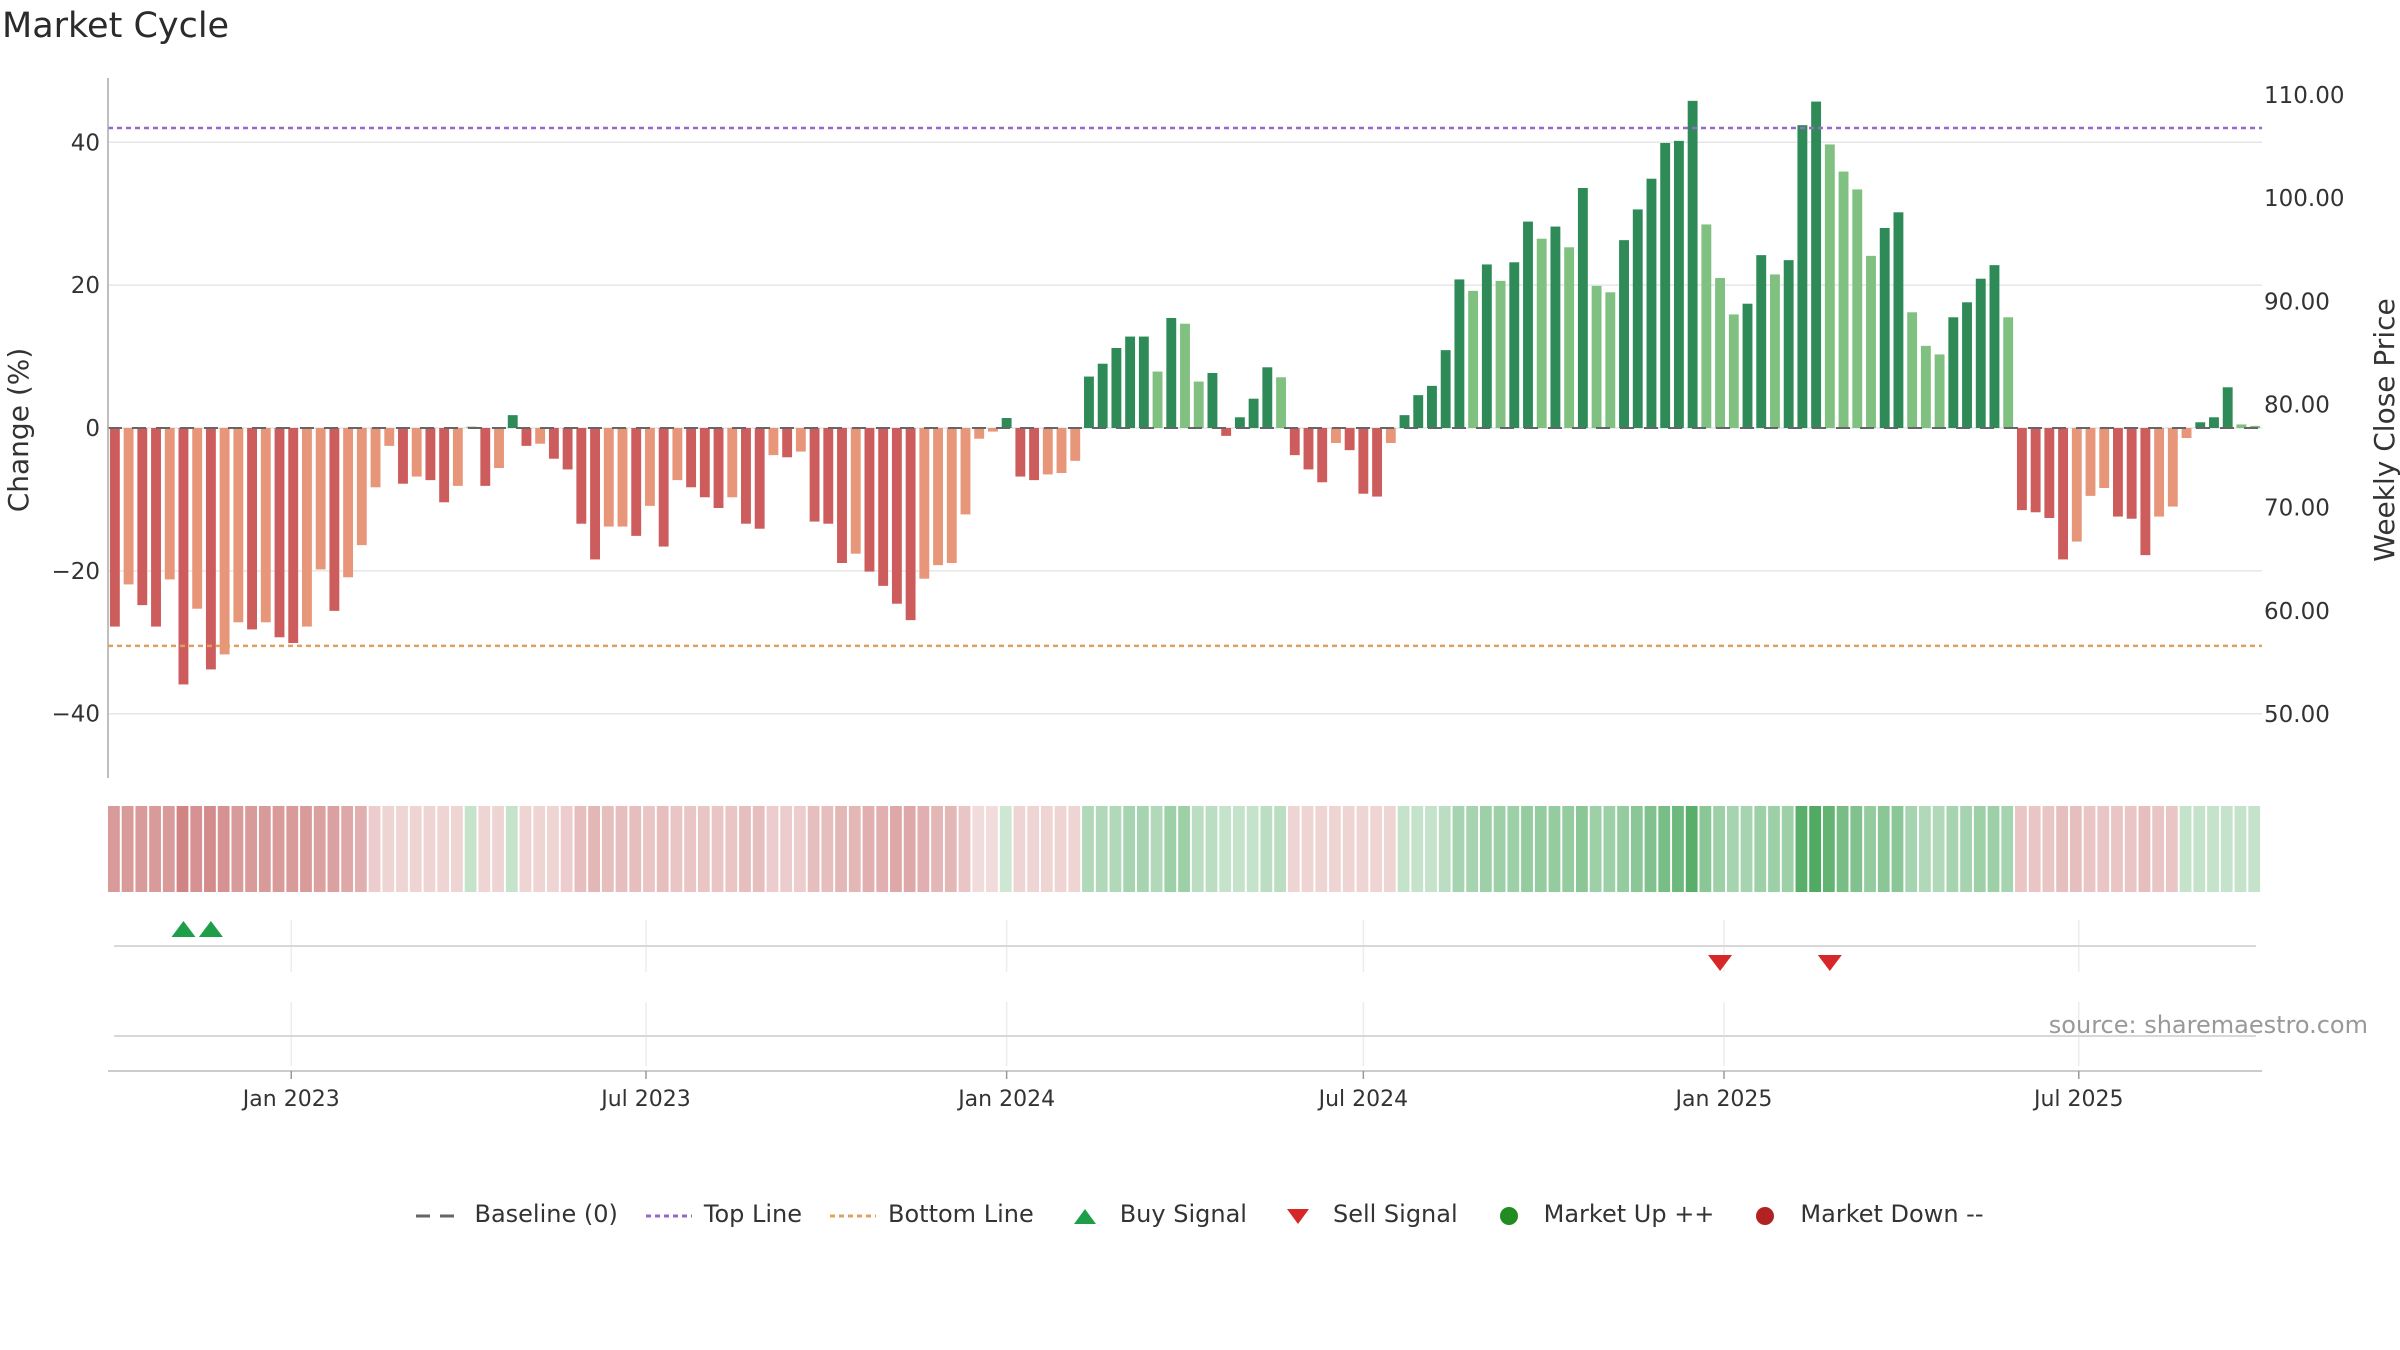 Image resolution: width=2400 pixels, height=1350 pixels. Describe the element at coordinates (92, 429) in the screenshot. I see `y-tick-label: 0` at that location.